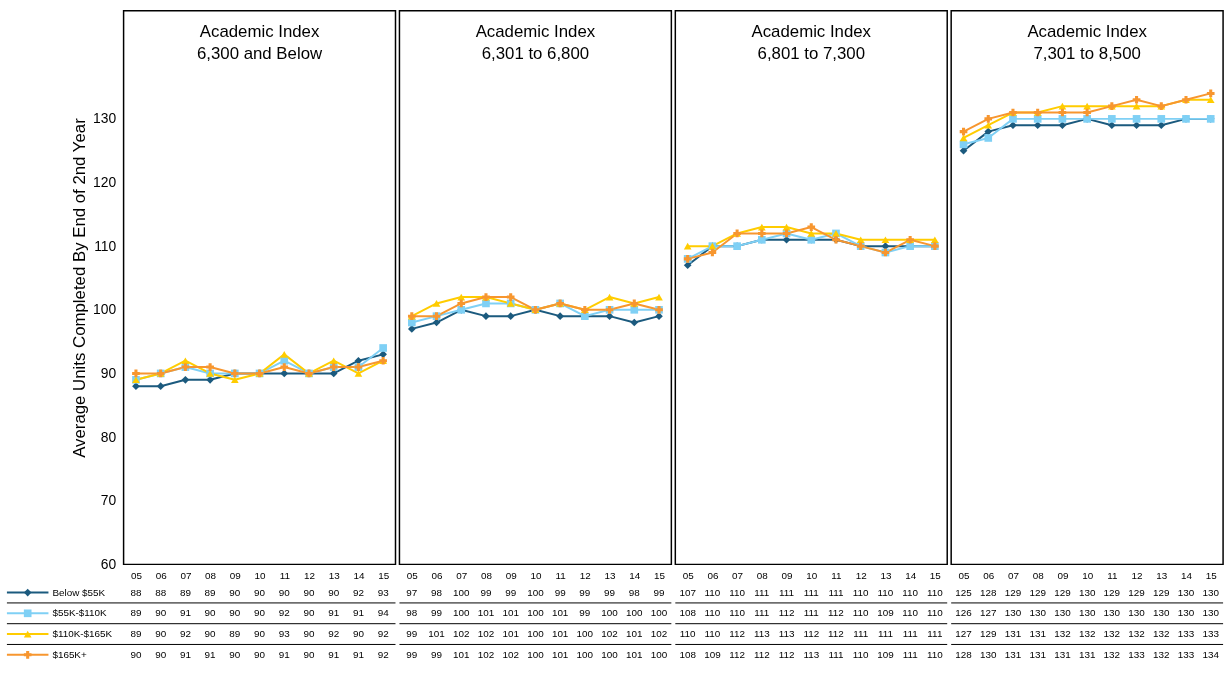  I want to click on data-label: 89, so click(210, 592).